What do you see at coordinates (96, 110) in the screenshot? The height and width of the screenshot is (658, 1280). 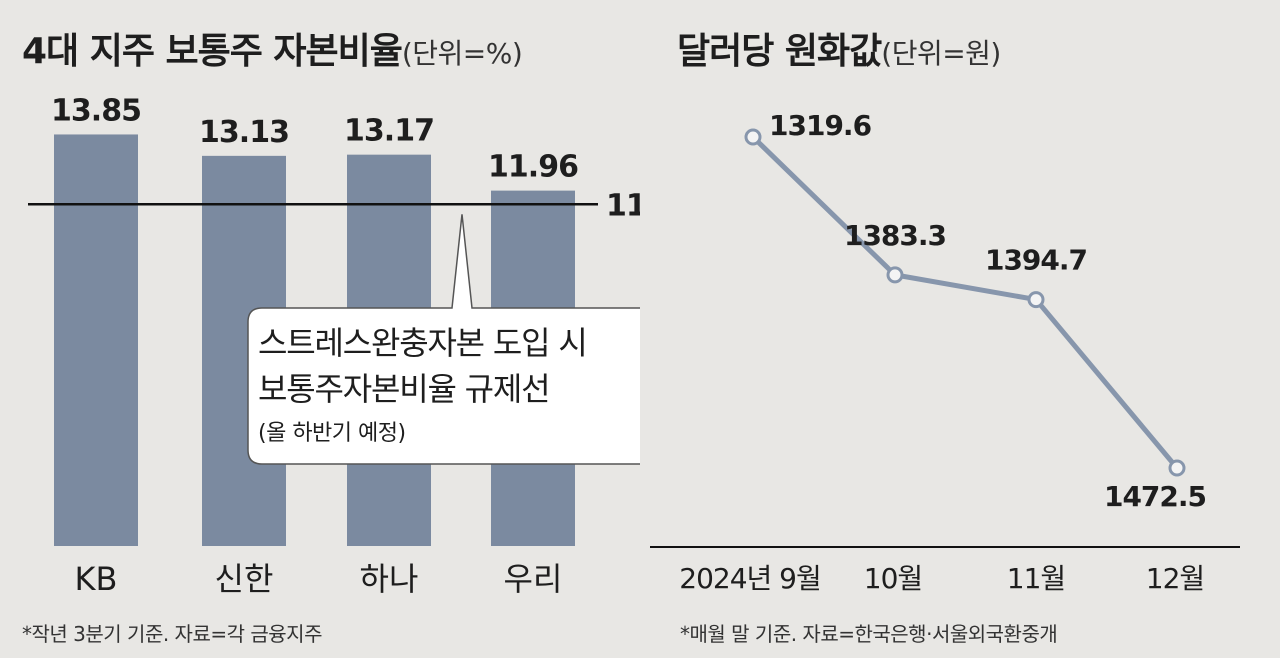 I see `bar-value-label: 13.85` at bounding box center [96, 110].